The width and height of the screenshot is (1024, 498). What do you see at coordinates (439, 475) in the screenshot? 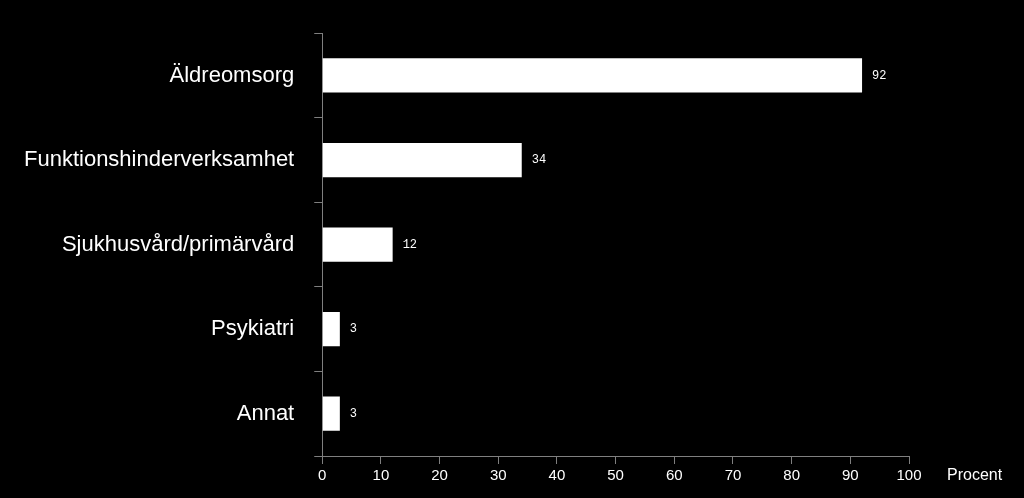
I see `x-tick-label: 20` at bounding box center [439, 475].